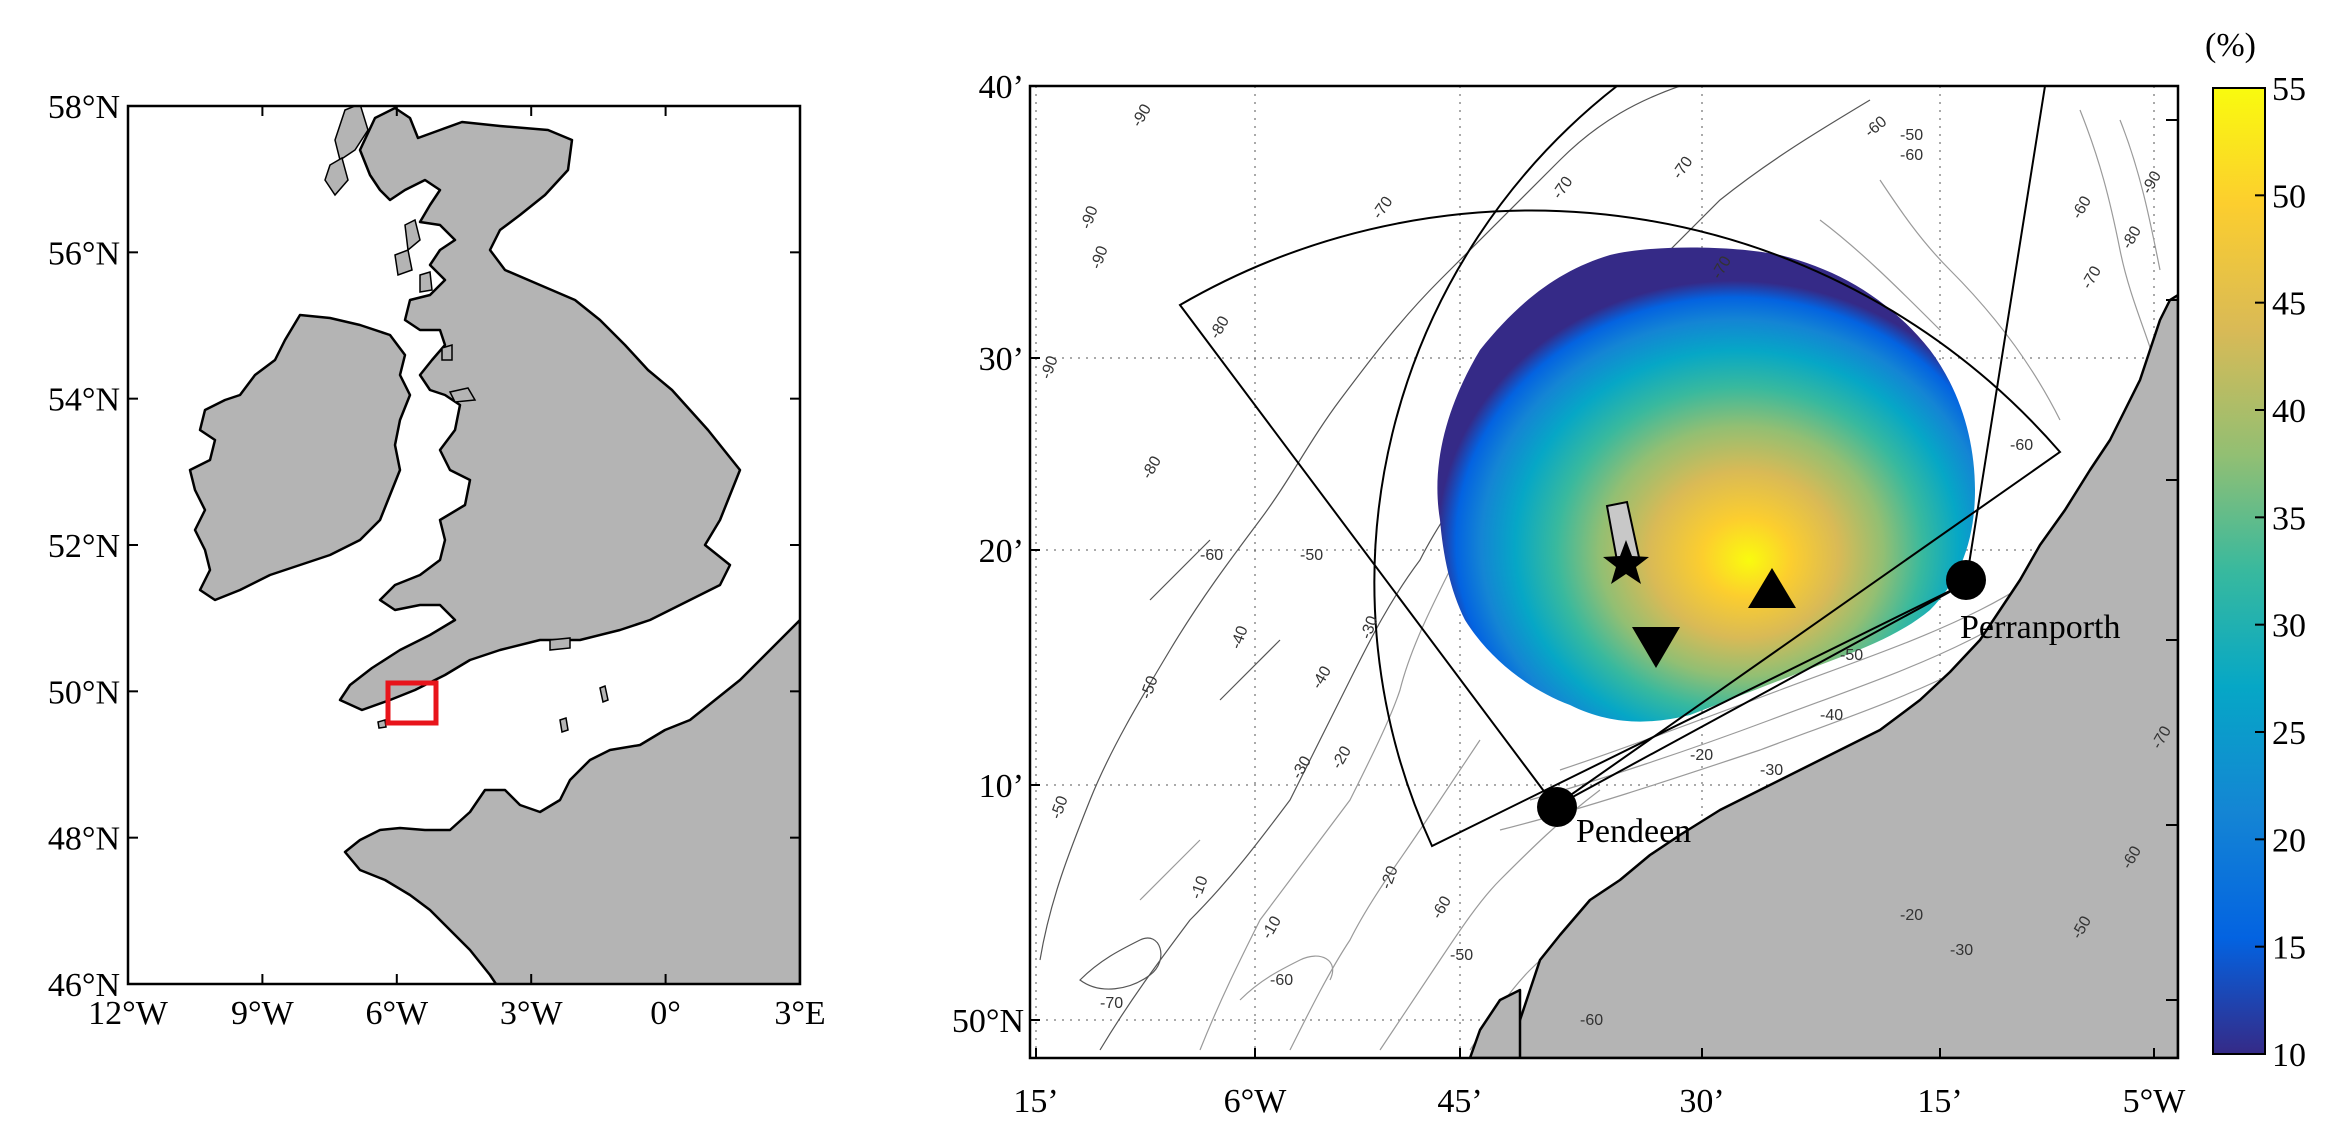 The height and width of the screenshot is (1143, 2338). Describe the element at coordinates (1557, 807) in the screenshot. I see `pendeen-site-marker` at that location.